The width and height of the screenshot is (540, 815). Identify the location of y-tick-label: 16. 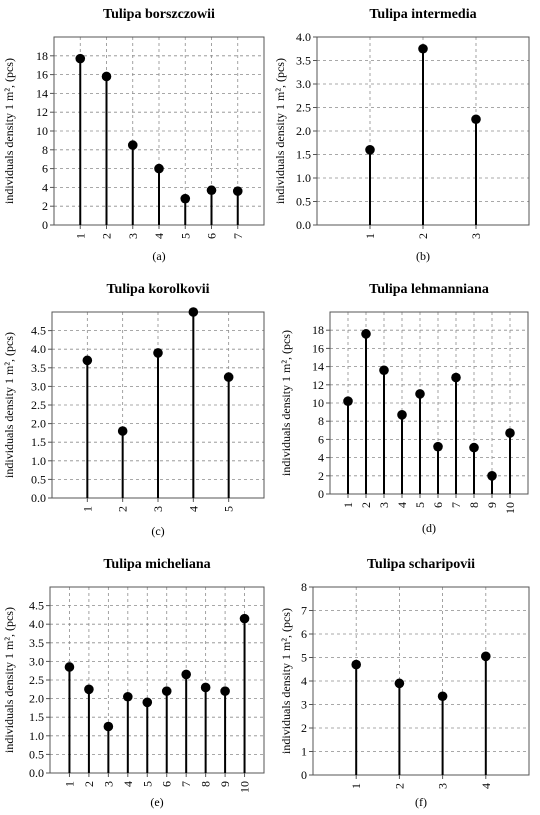
(42, 75).